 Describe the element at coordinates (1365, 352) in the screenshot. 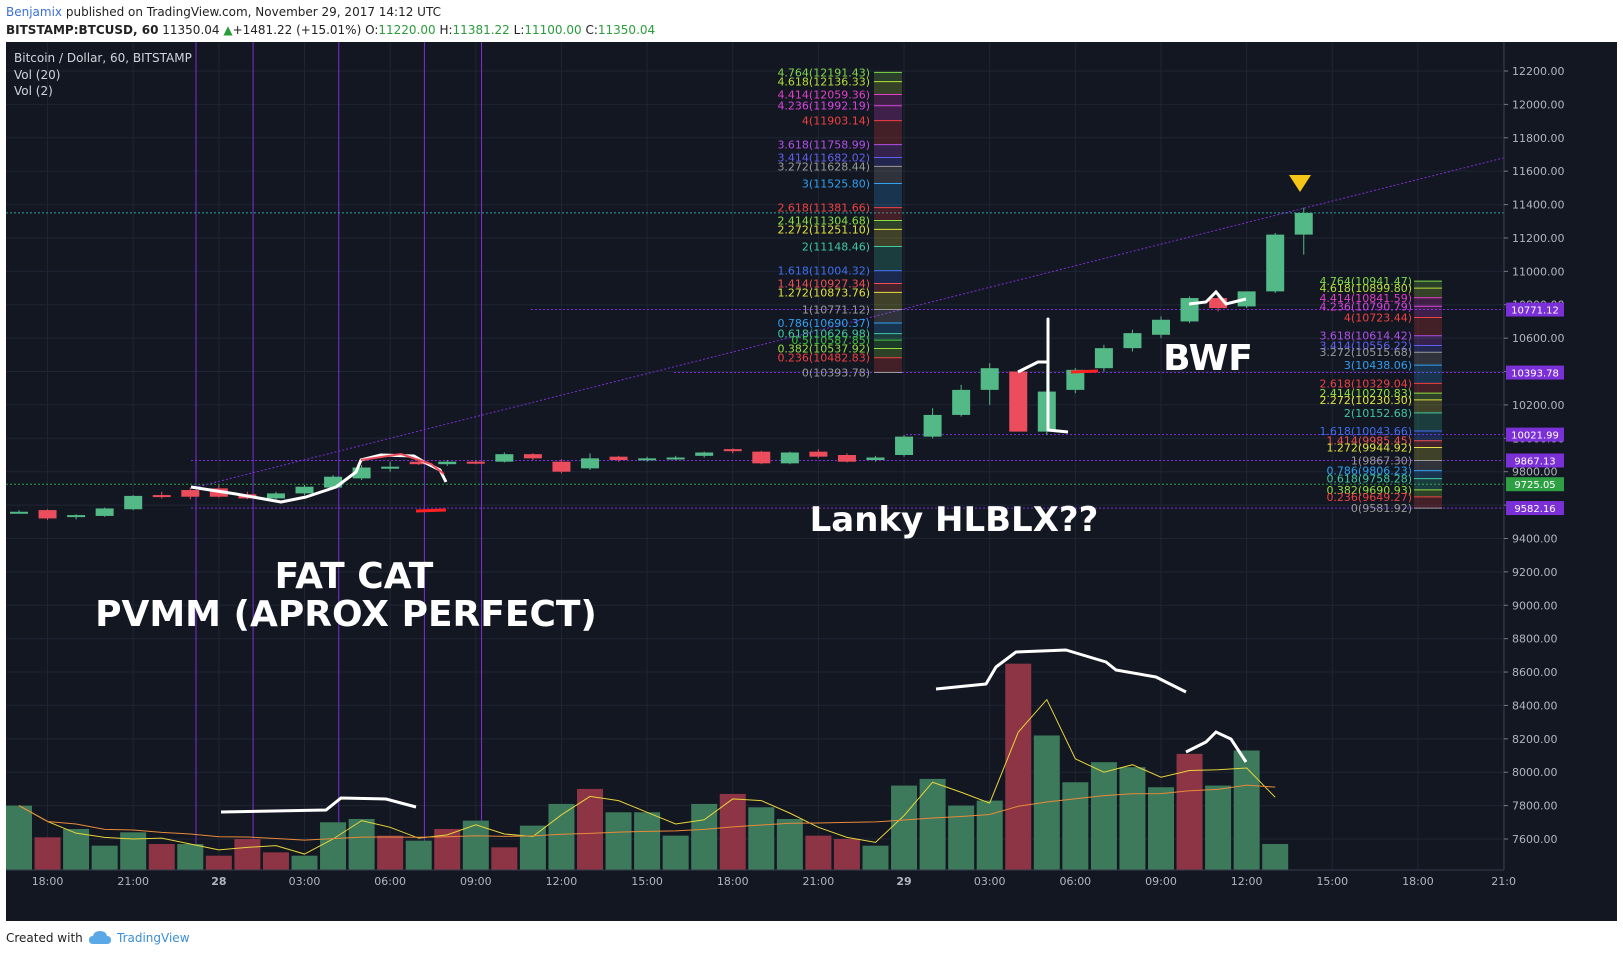

I see `fib-right-label: 3.272(10515.68)` at that location.